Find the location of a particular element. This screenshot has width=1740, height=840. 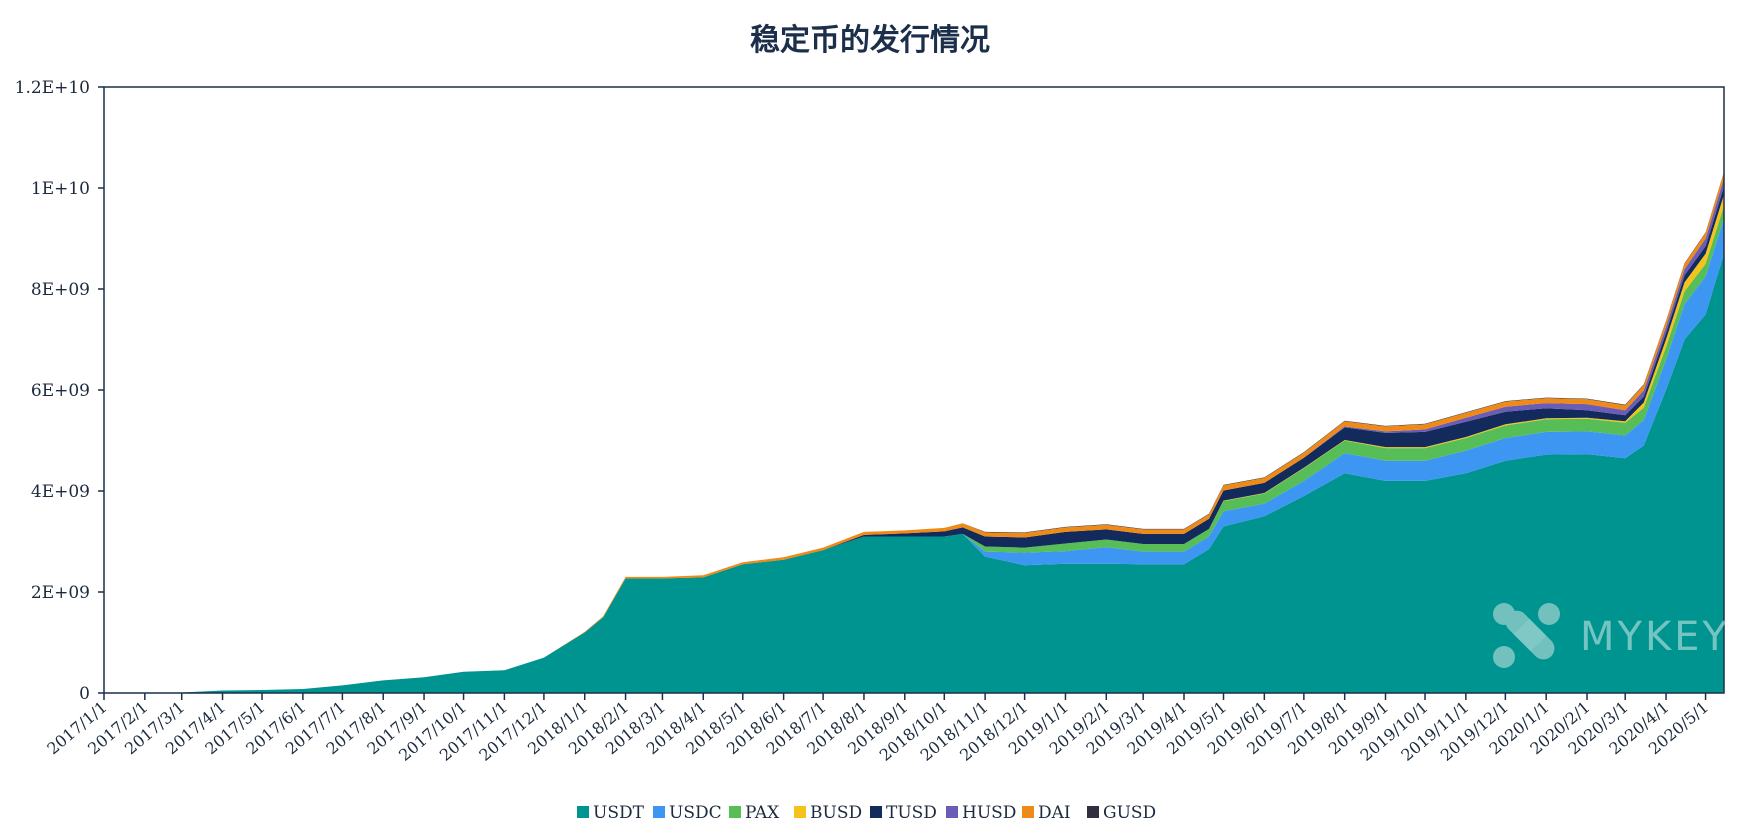

chart-title: 稳定币的发行情况 is located at coordinates (870, 40).